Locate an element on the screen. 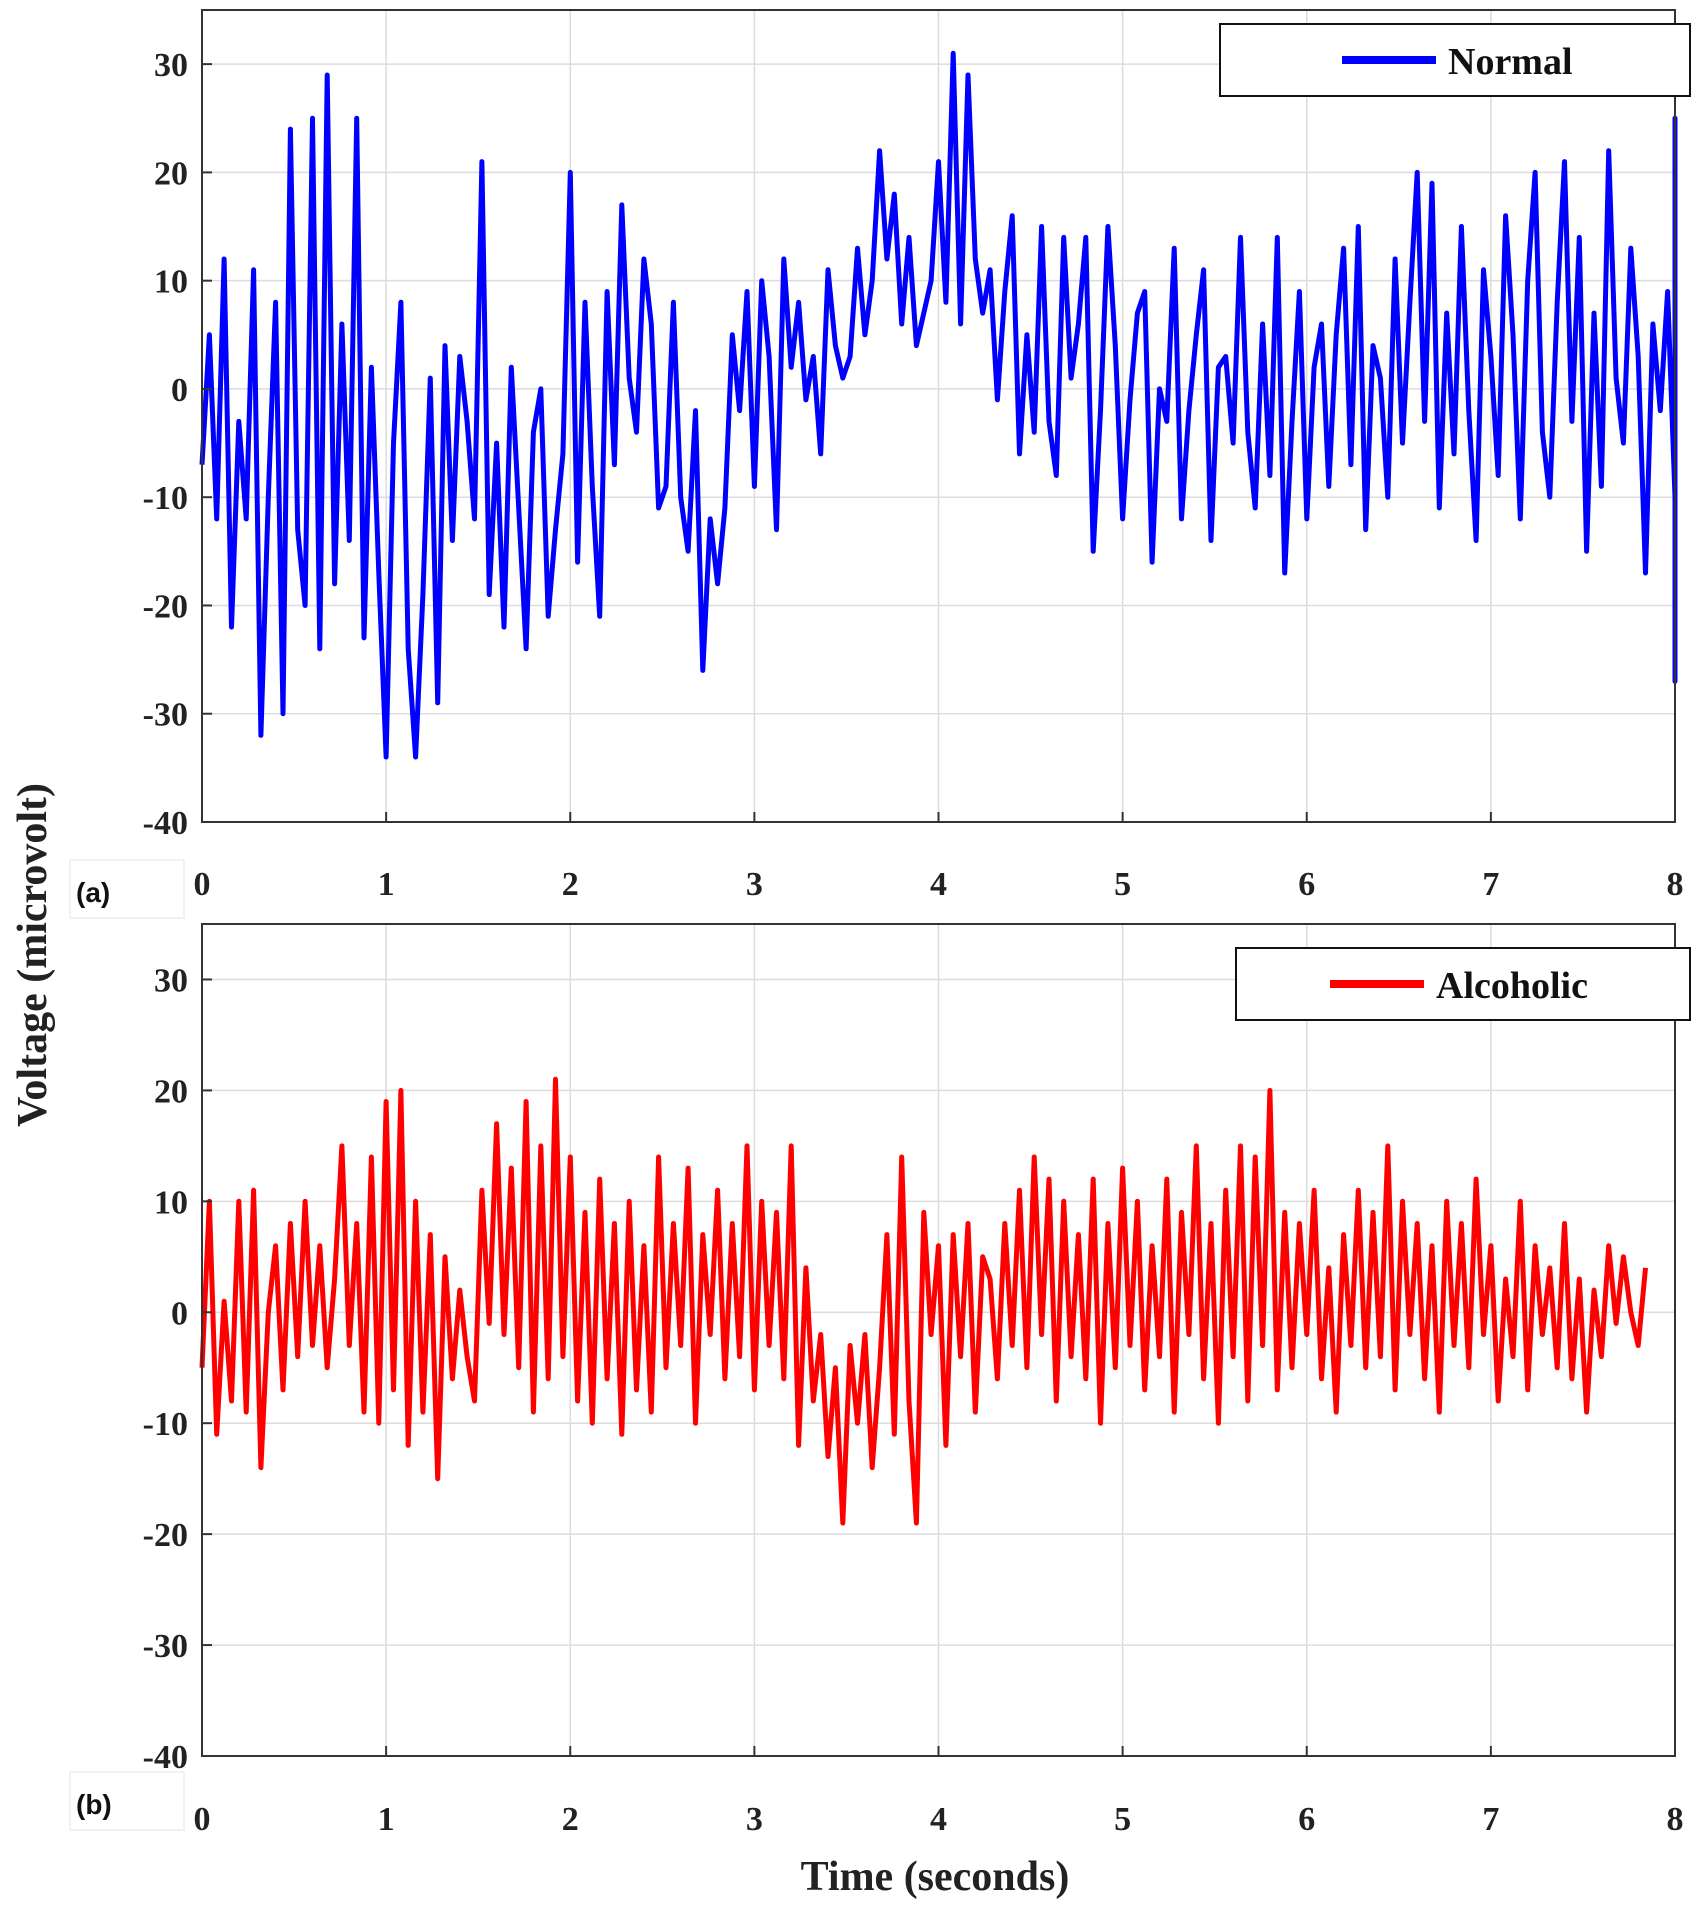 This screenshot has width=1700, height=1906. panel-b-legend-box is located at coordinates (1463, 984).